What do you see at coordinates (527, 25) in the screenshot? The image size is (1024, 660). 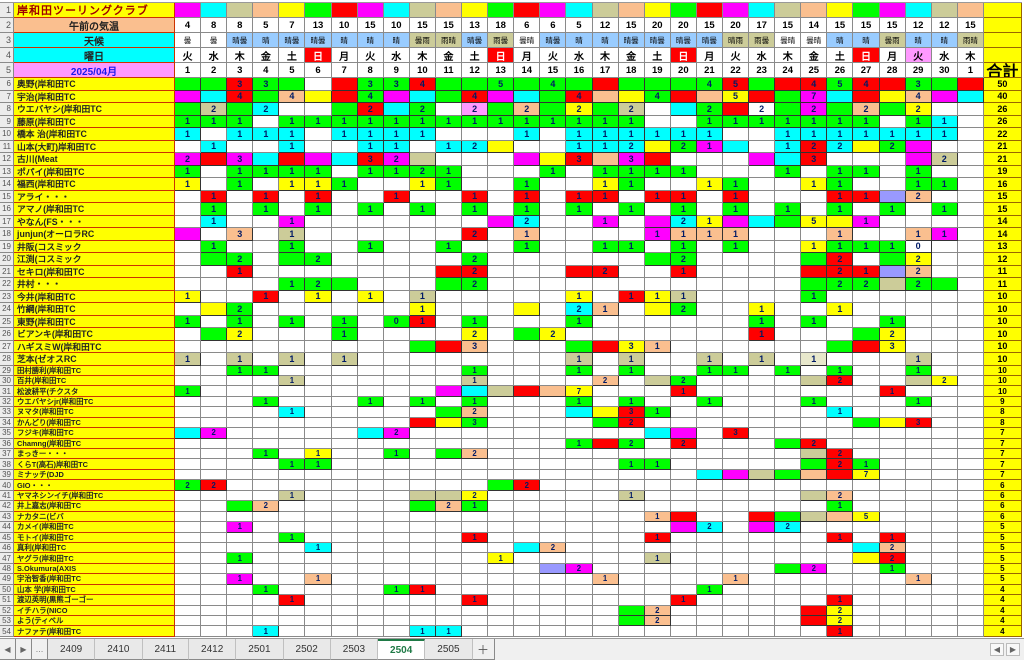 I see `temp-cell: 6` at bounding box center [527, 25].